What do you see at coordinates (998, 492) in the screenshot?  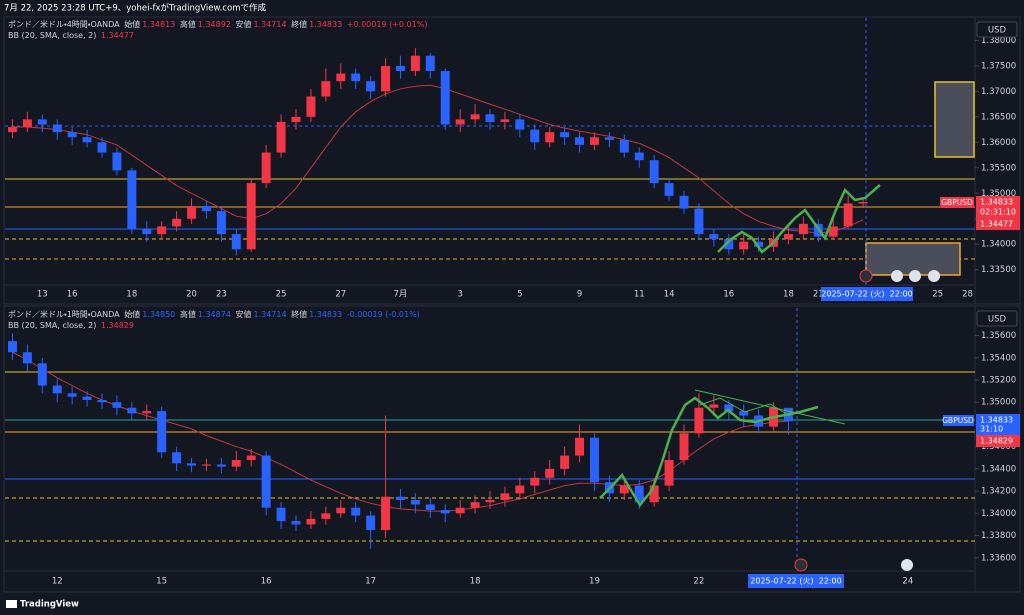 I see `y-tick-label: 1.34200` at bounding box center [998, 492].